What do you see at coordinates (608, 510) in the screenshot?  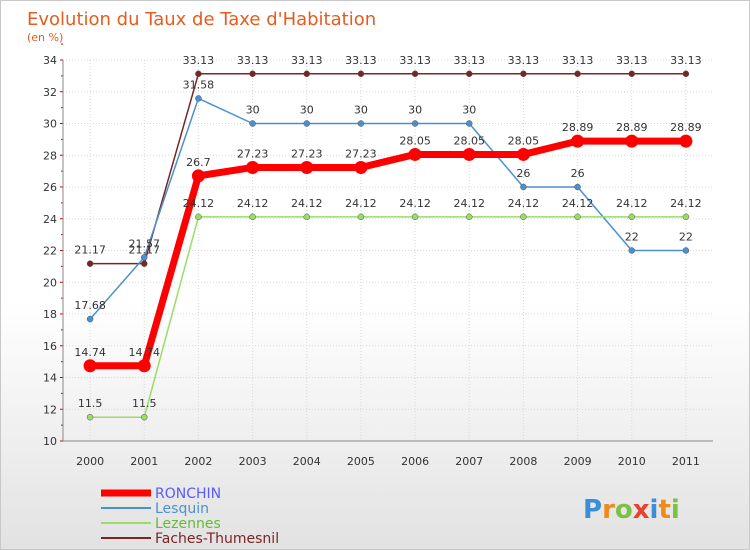 I see `brand-letter: r` at bounding box center [608, 510].